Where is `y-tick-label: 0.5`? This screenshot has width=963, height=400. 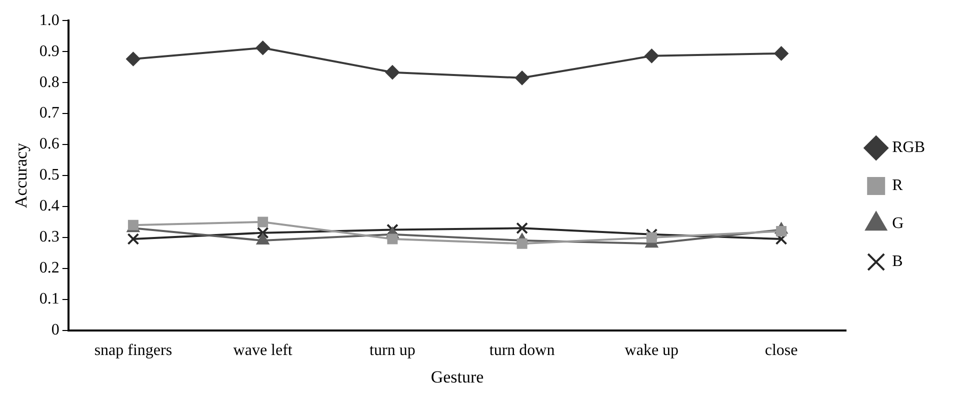
y-tick-label: 0.5 is located at coordinates (49, 175).